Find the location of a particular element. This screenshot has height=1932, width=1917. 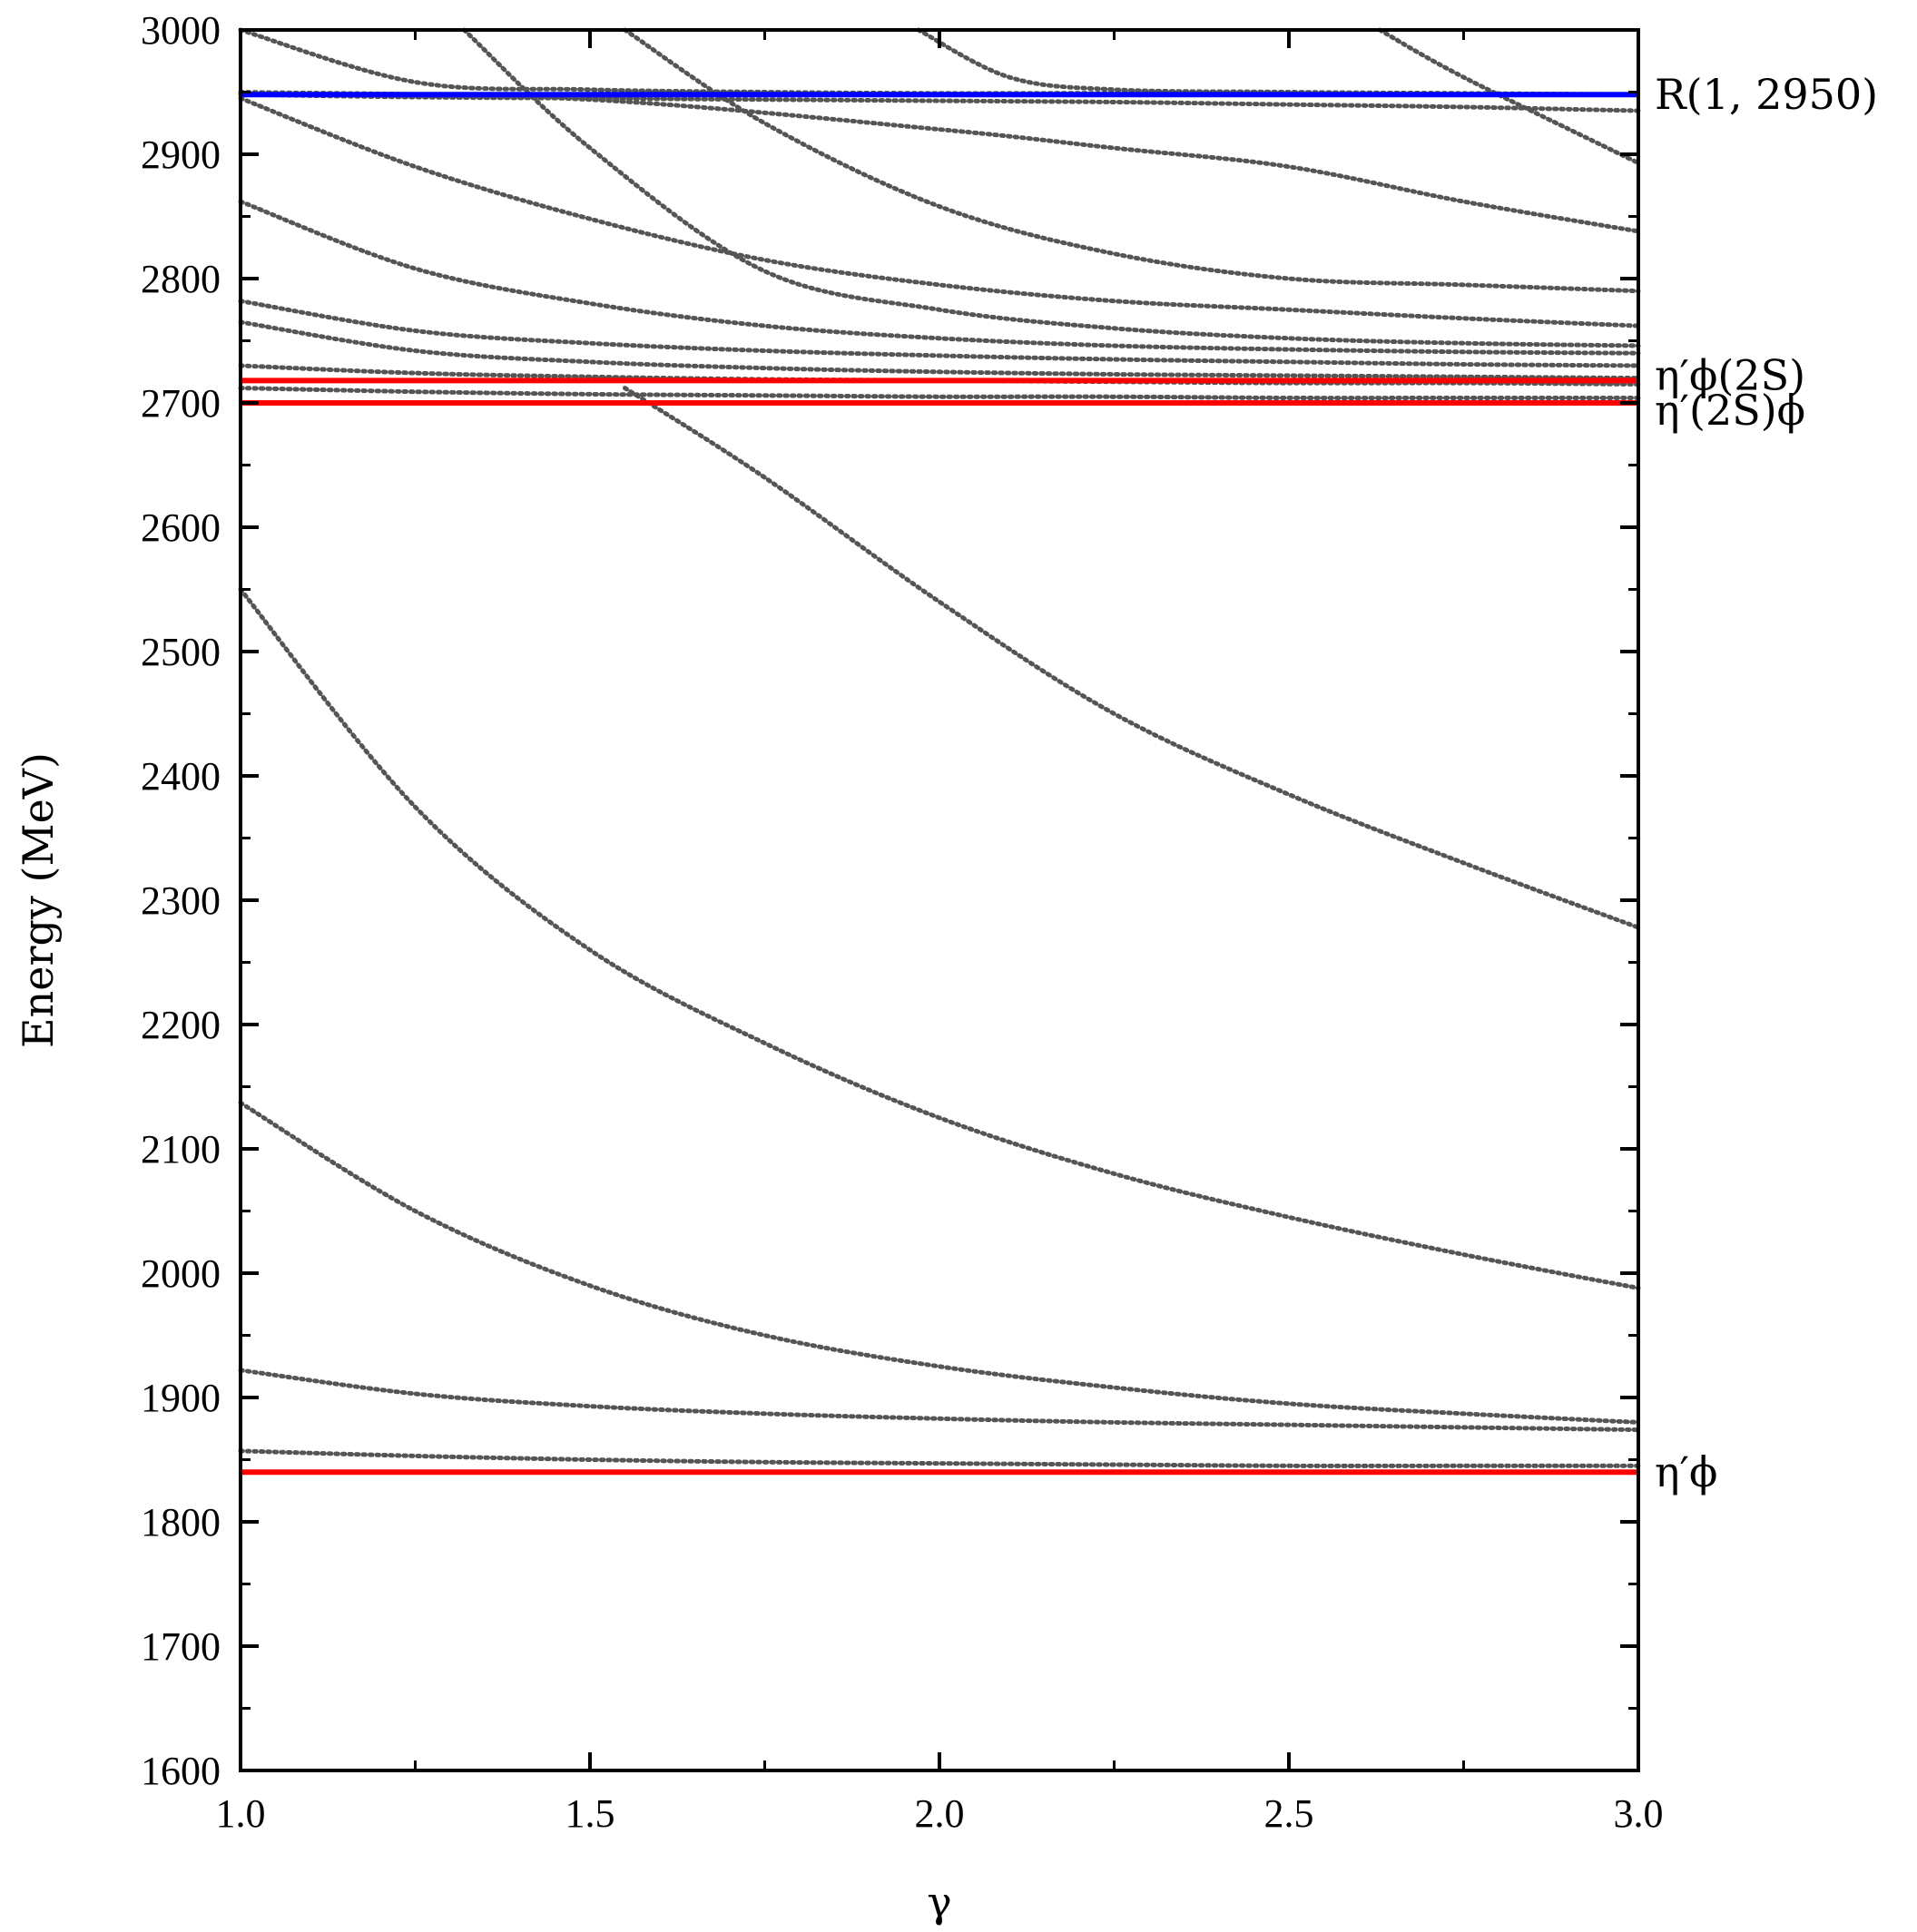

y-tick-label: 2300 is located at coordinates (181, 900).